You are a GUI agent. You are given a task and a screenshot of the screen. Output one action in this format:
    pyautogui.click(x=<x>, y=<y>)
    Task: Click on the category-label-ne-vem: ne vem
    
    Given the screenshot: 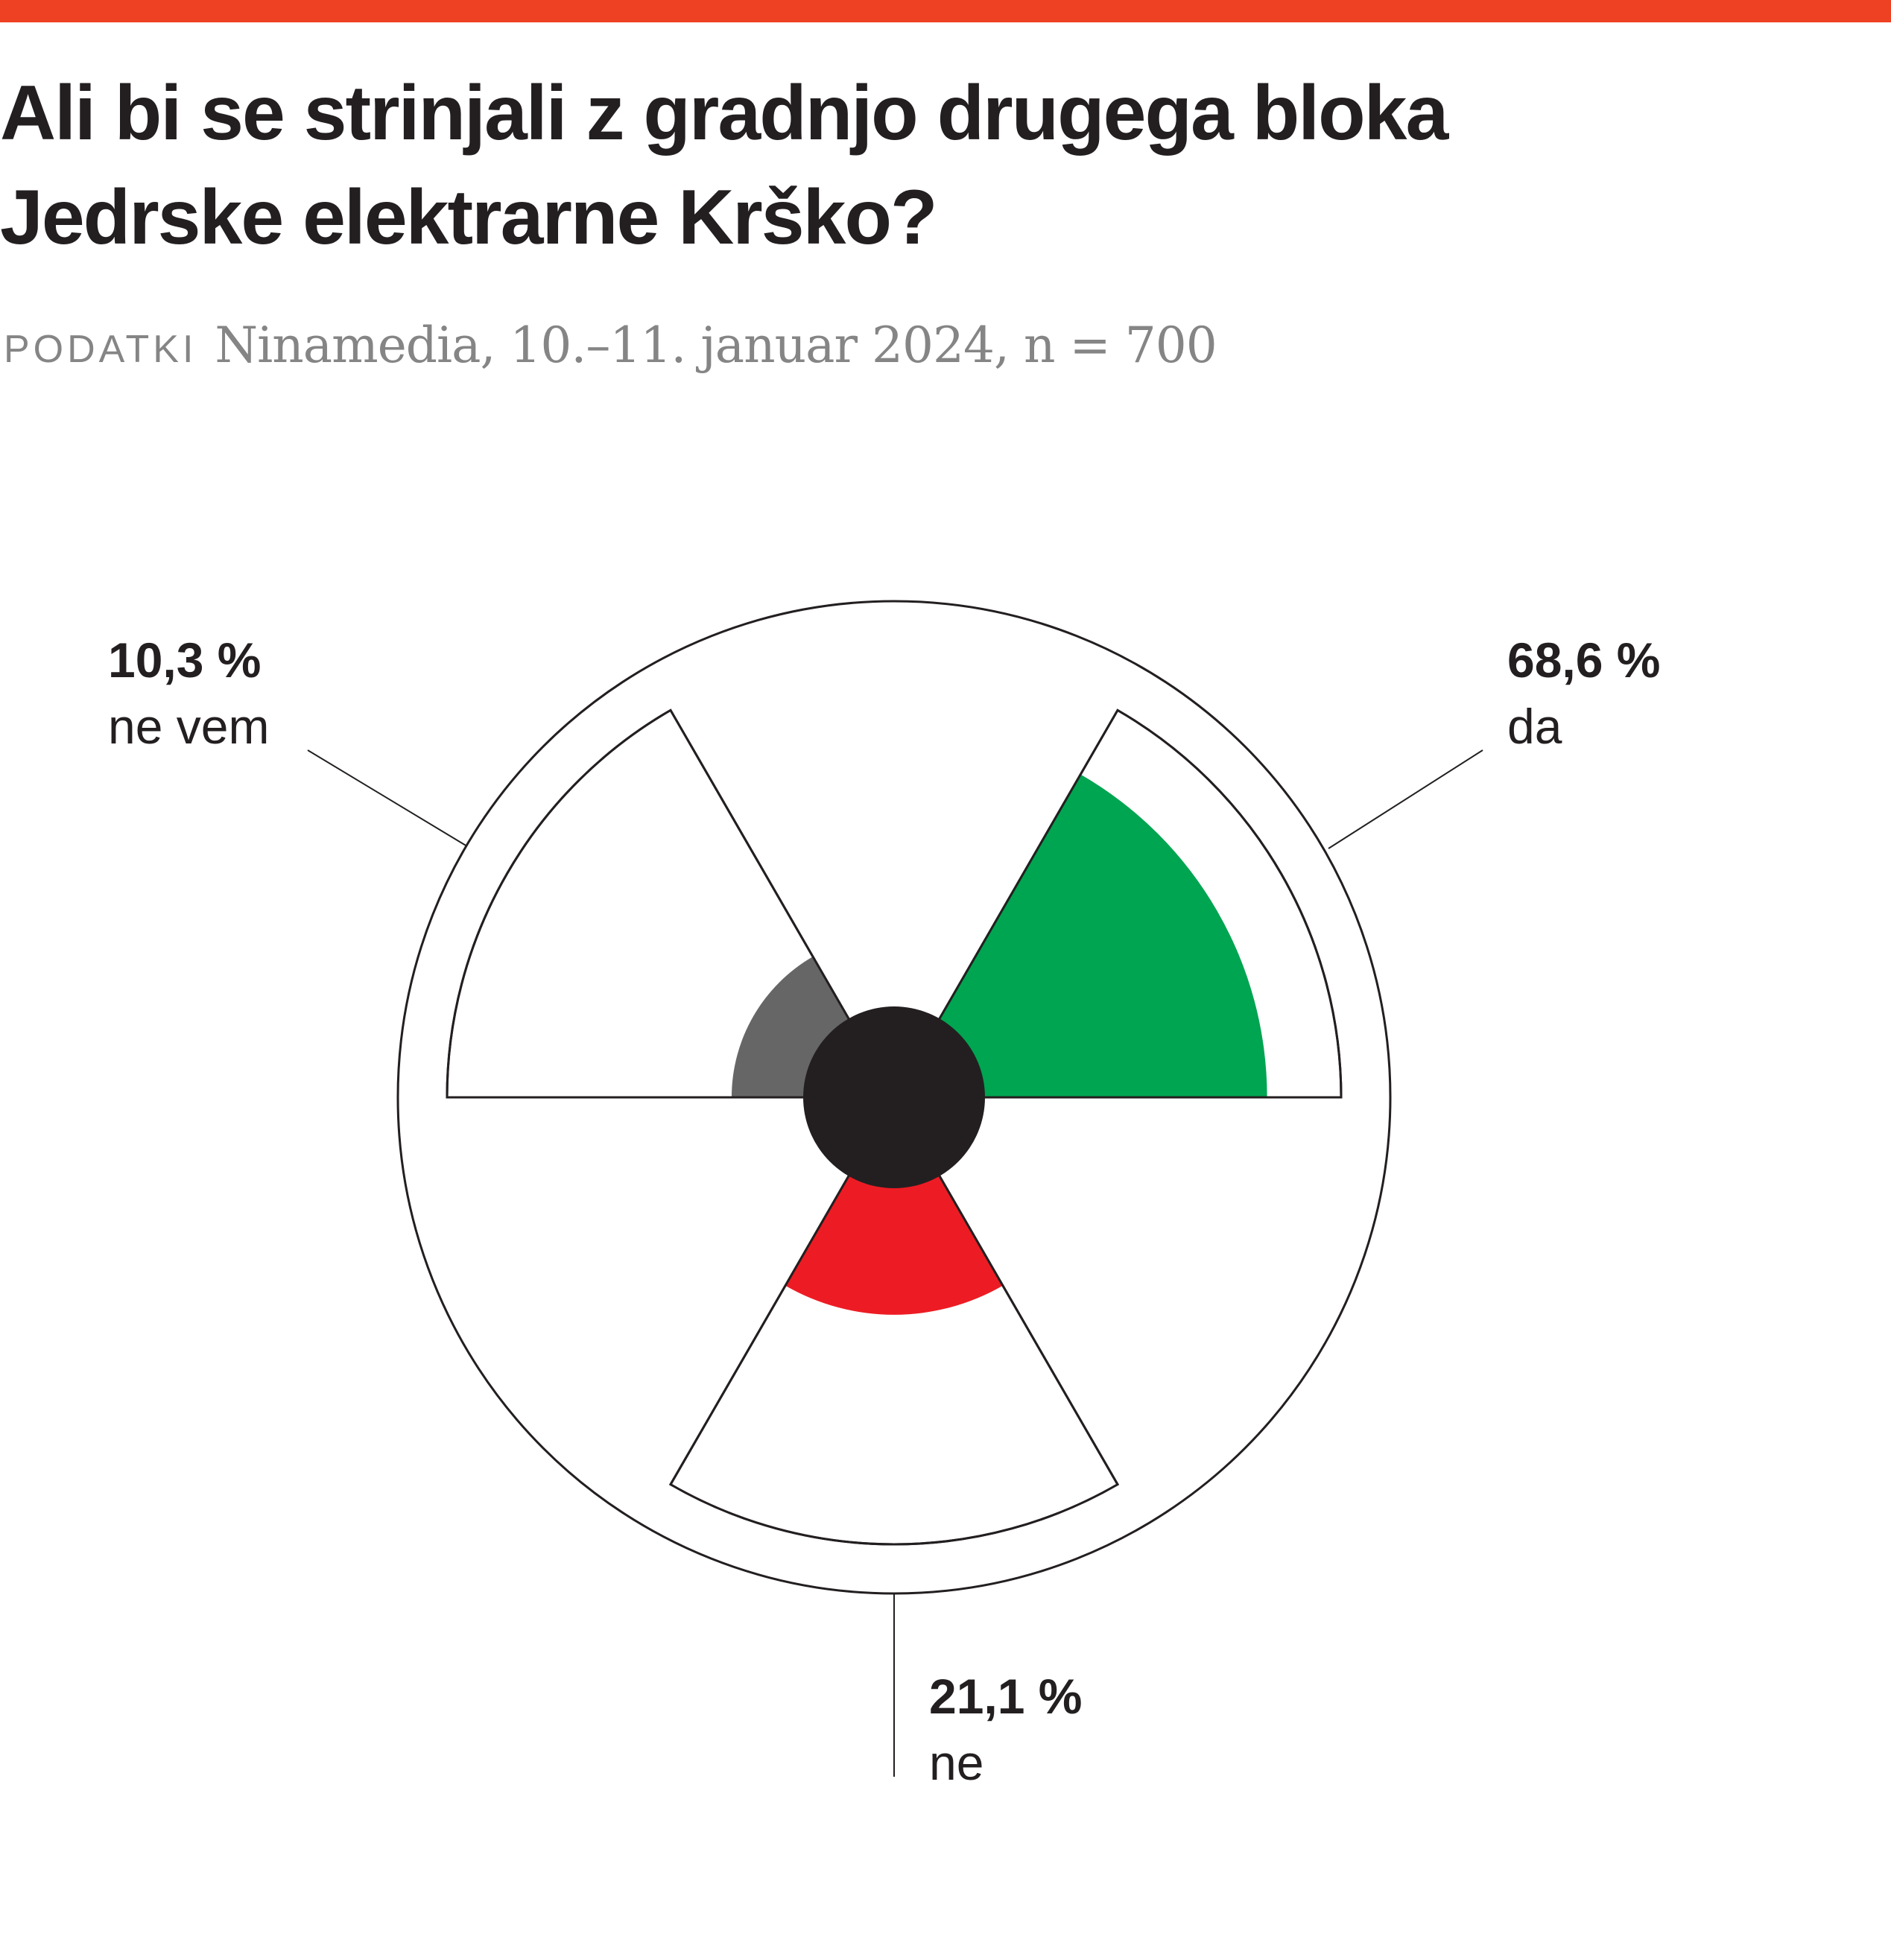 What is the action you would take?
    pyautogui.click(x=188, y=726)
    